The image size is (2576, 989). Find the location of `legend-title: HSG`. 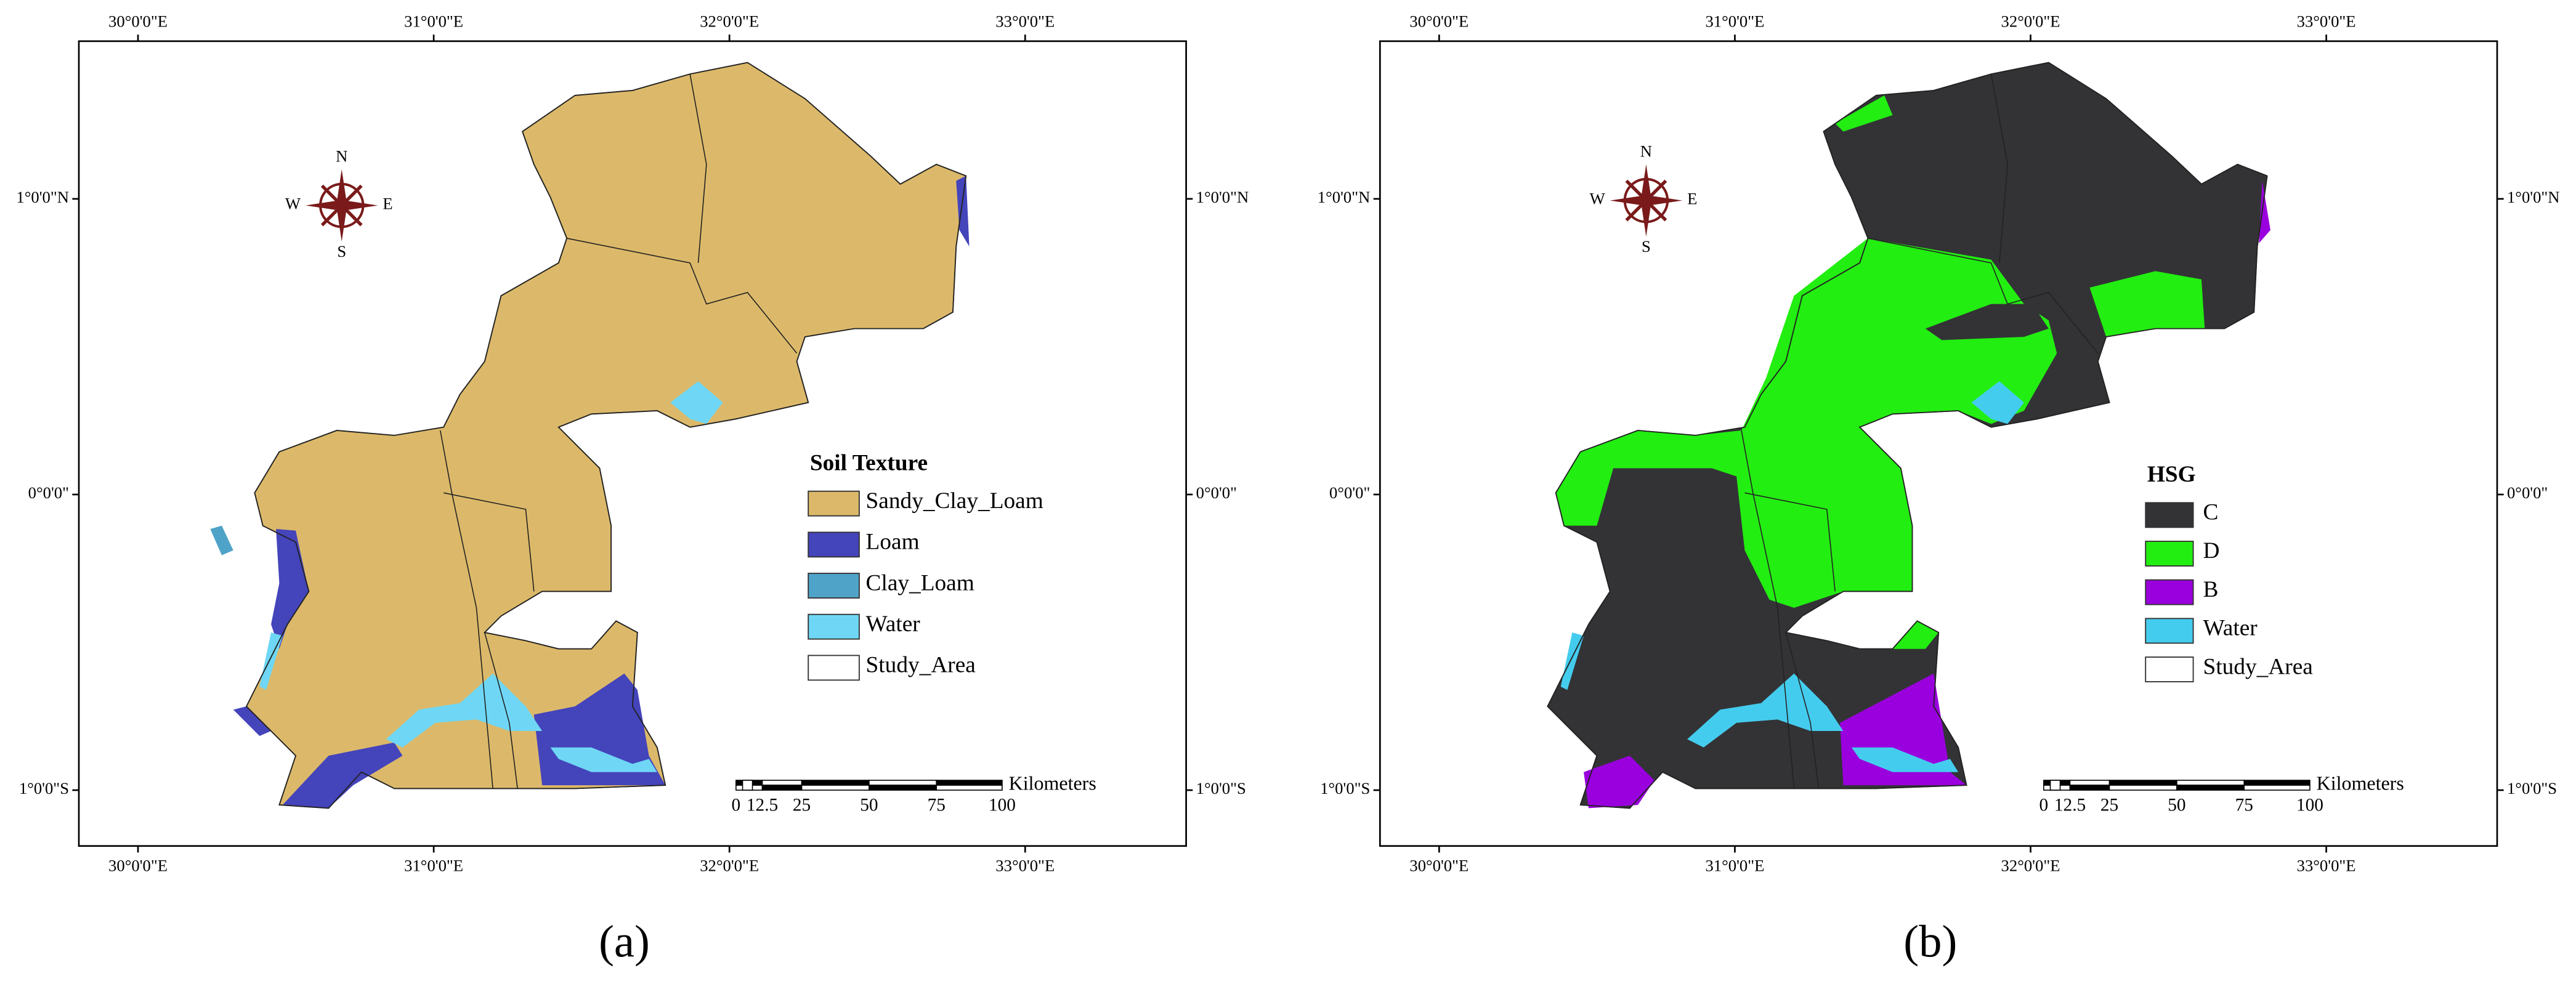

legend-title: HSG is located at coordinates (2171, 474).